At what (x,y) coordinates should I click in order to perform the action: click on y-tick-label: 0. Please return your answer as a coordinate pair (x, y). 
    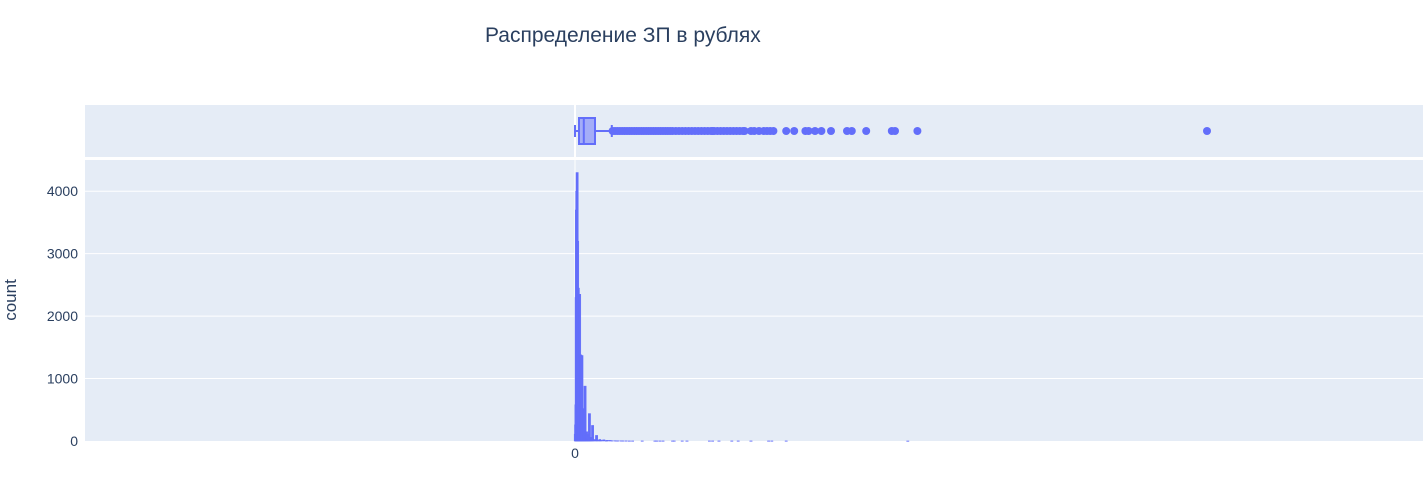
    Looking at the image, I should click on (74, 441).